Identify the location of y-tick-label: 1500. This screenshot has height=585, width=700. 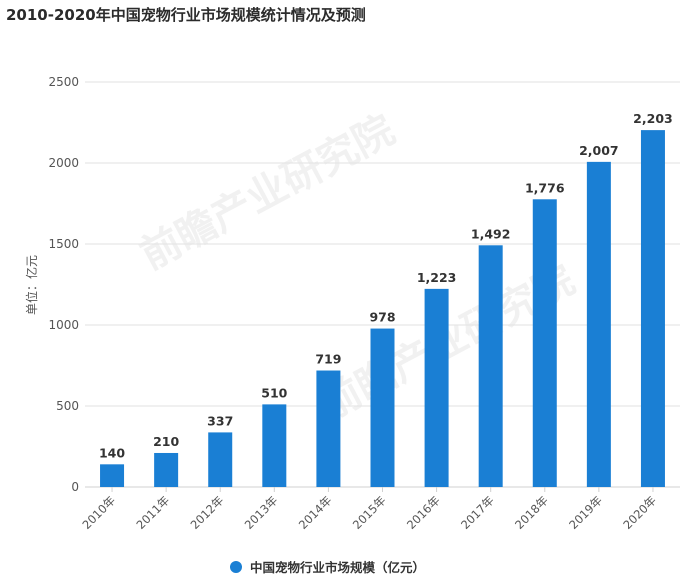
(63, 244).